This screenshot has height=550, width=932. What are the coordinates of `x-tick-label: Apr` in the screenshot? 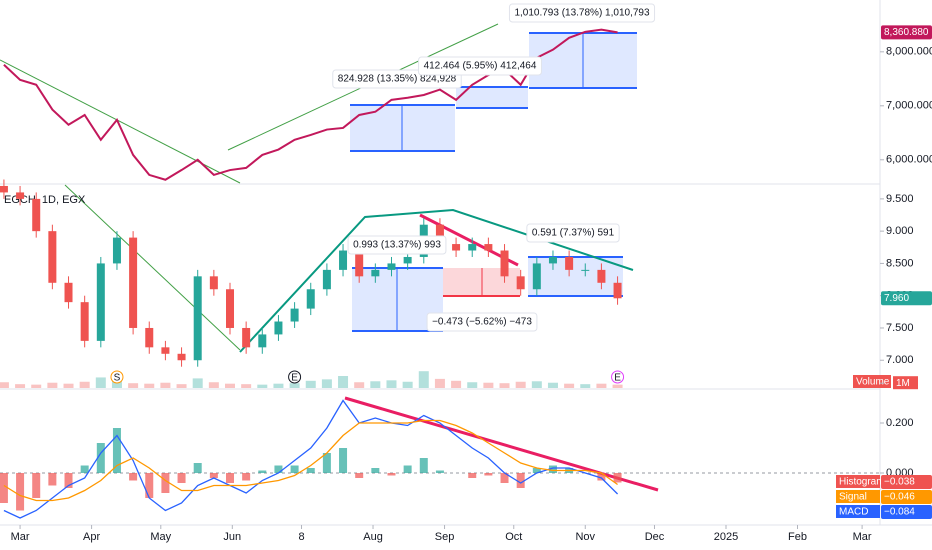 It's located at (91, 537).